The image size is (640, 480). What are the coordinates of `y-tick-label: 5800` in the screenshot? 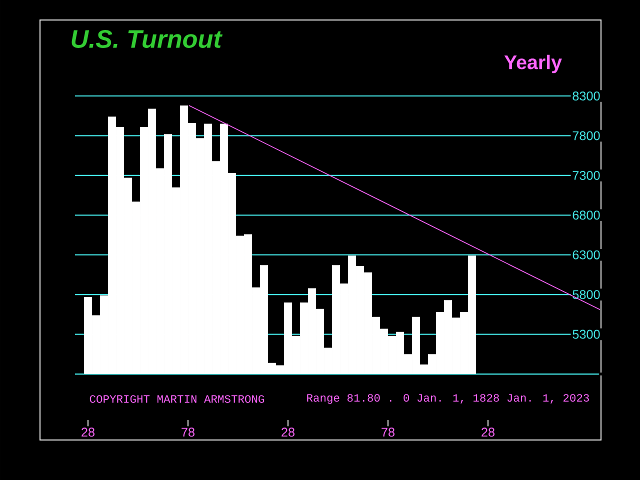 It's located at (586, 295).